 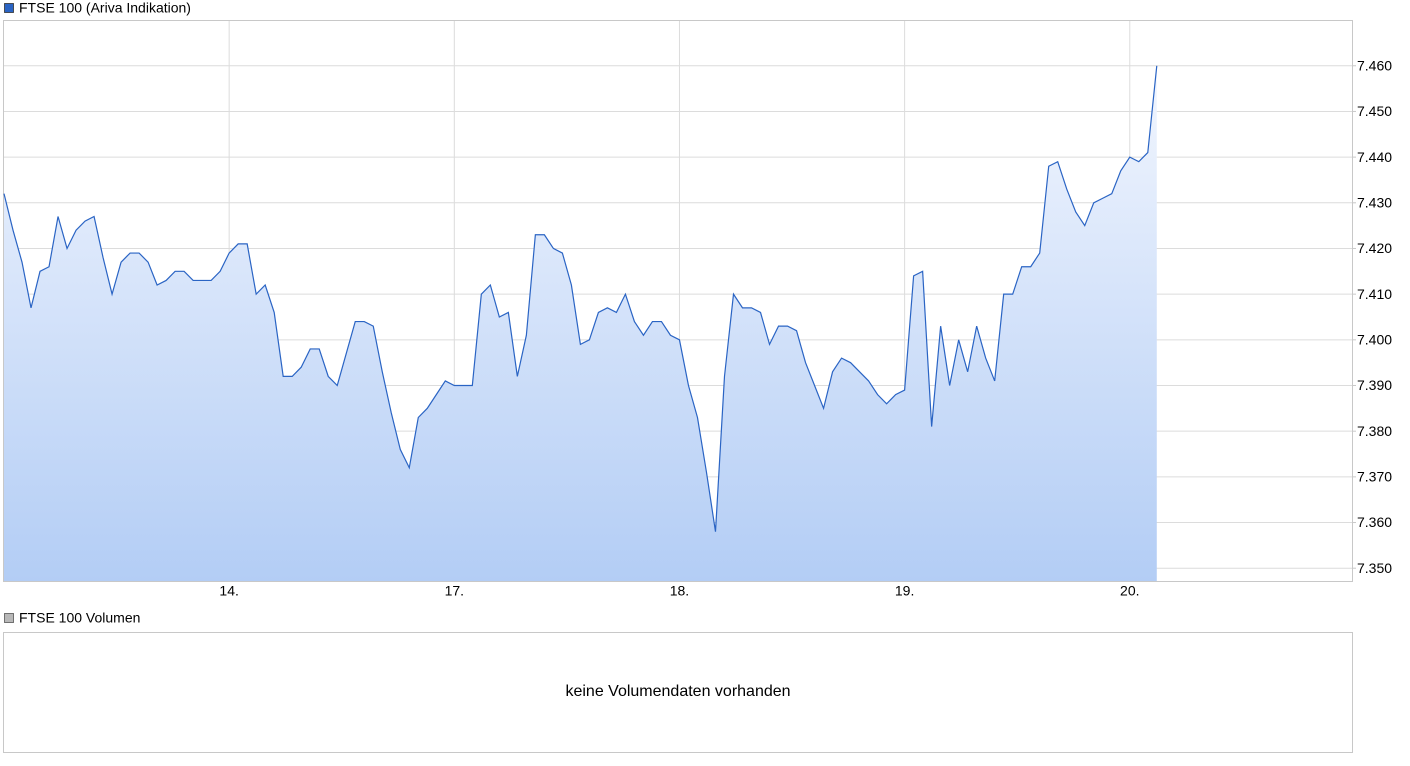 What do you see at coordinates (454, 591) in the screenshot?
I see `x-tick-label: 17.` at bounding box center [454, 591].